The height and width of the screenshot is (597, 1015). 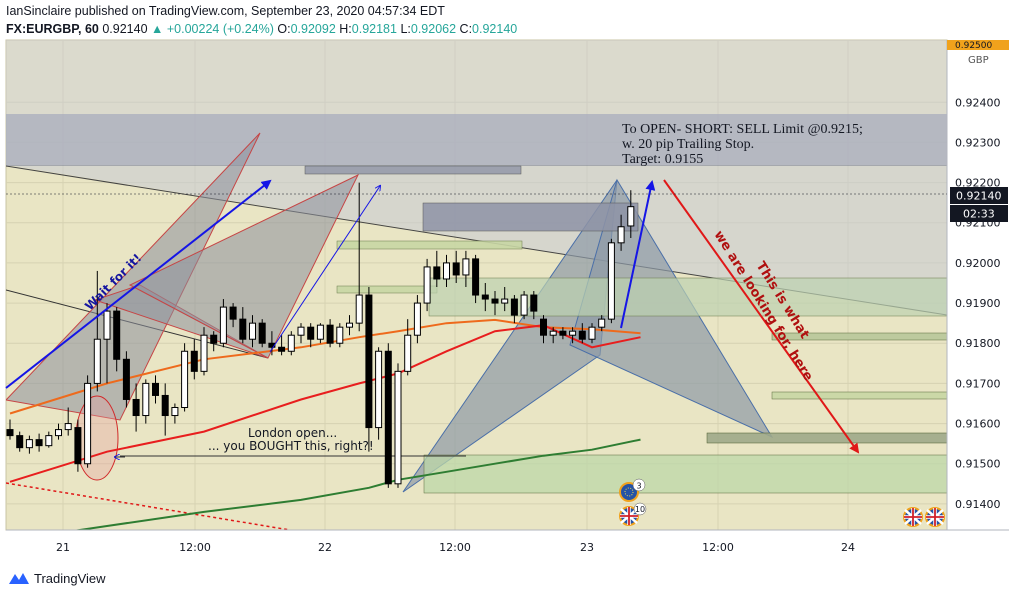 What do you see at coordinates (979, 195) in the screenshot?
I see `last-price-tag` at bounding box center [979, 195].